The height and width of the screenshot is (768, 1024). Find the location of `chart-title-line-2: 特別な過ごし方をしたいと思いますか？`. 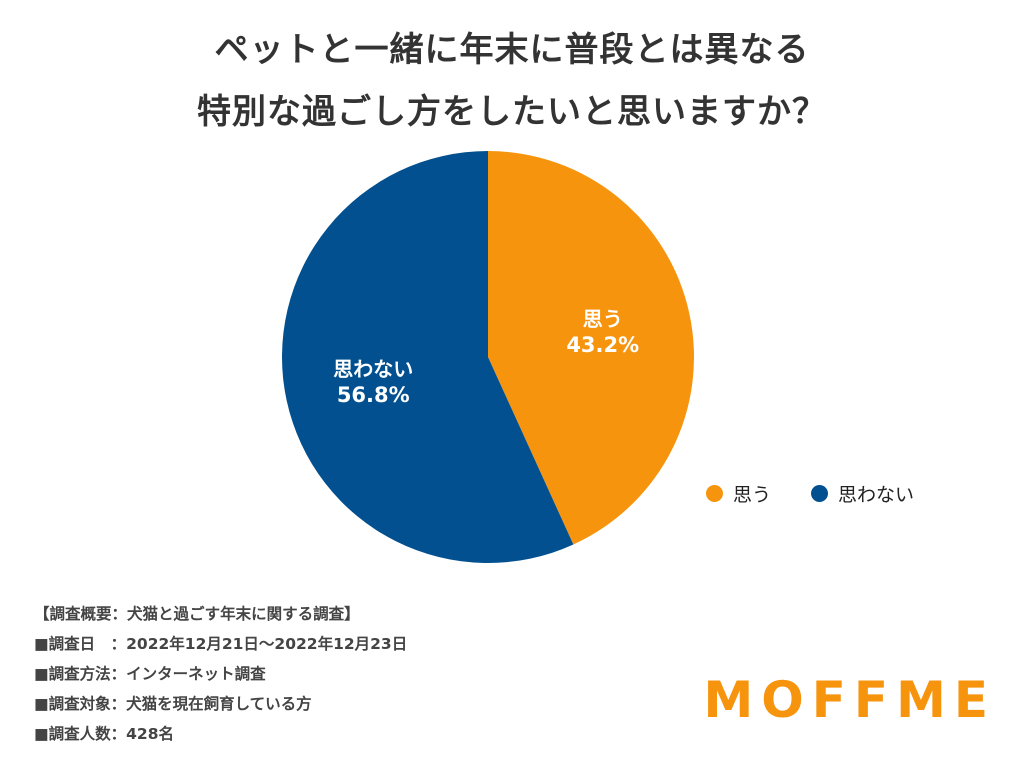

chart-title-line-2: 特別な過ごし方をしたいと思いますか？ is located at coordinates (512, 112).